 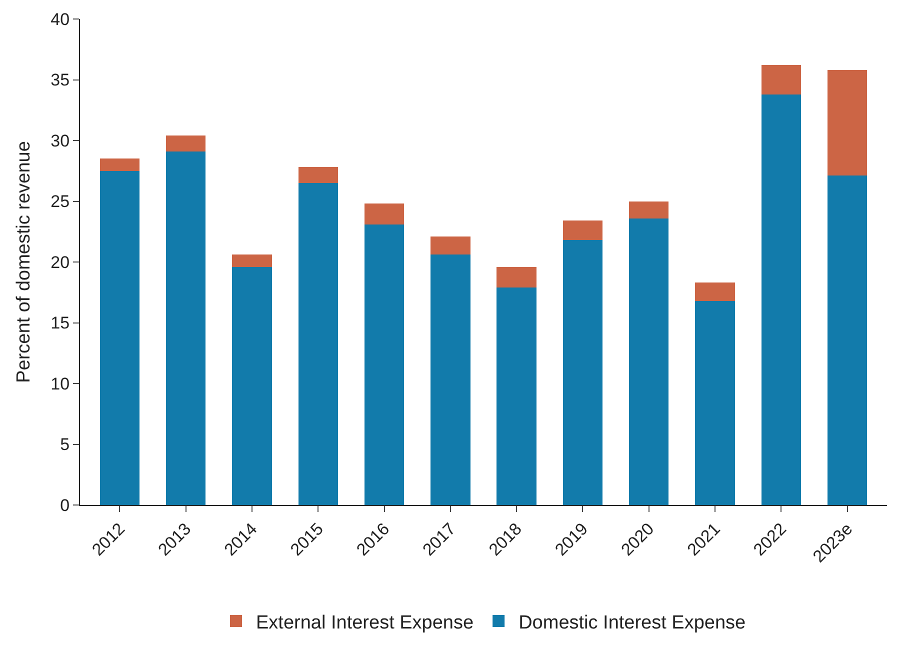 What do you see at coordinates (365, 623) in the screenshot?
I see `legend-label: External Interest Expense` at bounding box center [365, 623].